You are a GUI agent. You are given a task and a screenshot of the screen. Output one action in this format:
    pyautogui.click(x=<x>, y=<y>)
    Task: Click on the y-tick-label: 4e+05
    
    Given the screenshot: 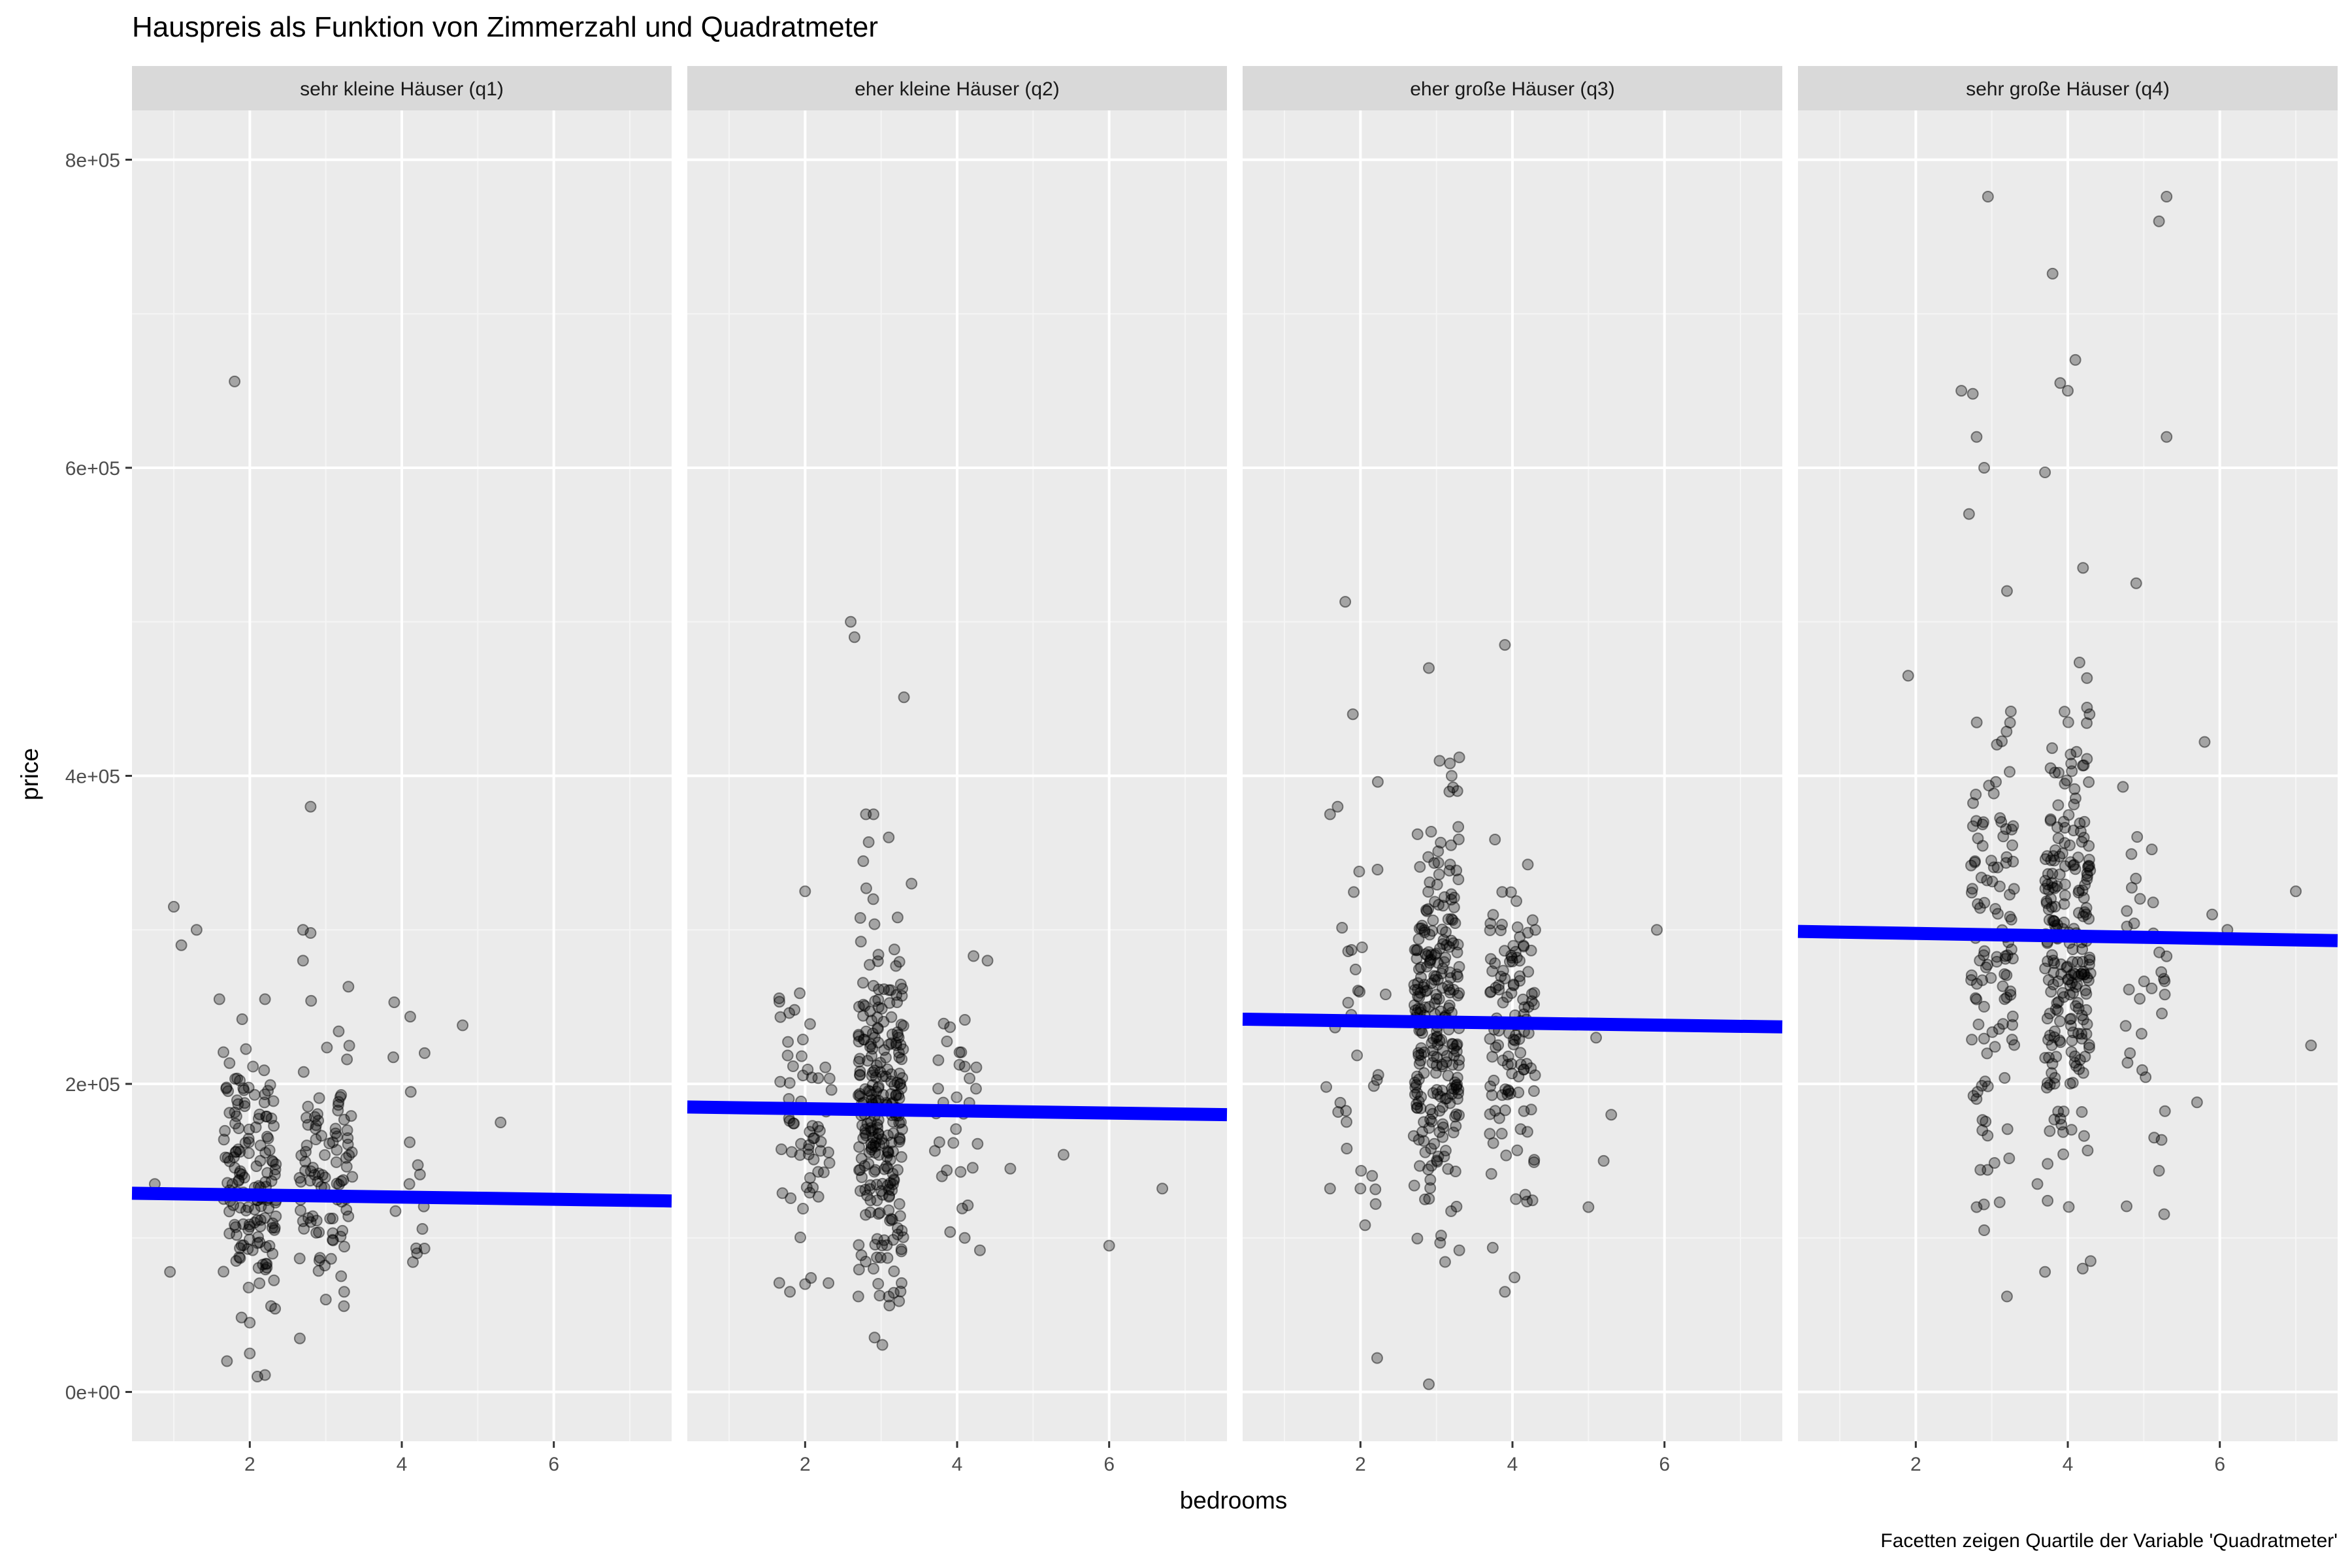 What is the action you would take?
    pyautogui.click(x=92, y=777)
    